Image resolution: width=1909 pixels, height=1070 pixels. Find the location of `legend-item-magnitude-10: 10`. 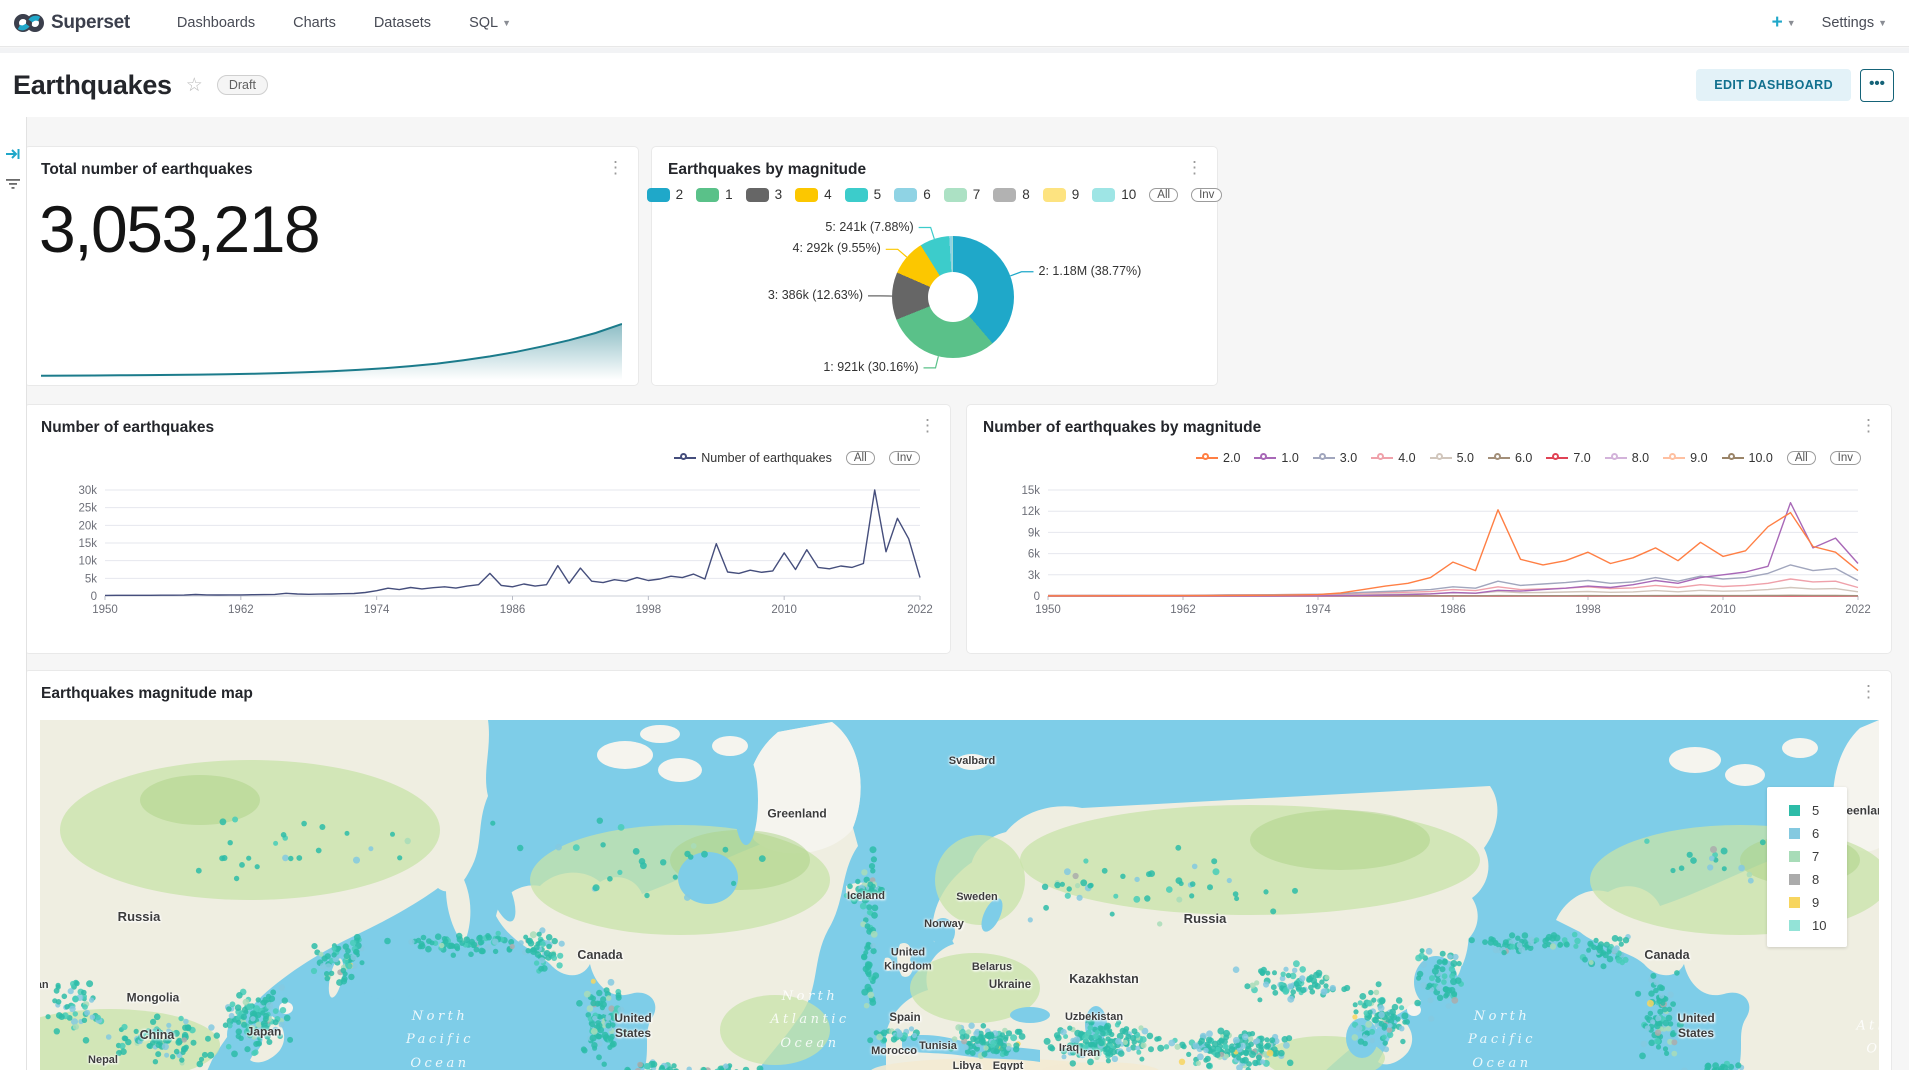

legend-item-magnitude-10: 10 is located at coordinates (1114, 194).